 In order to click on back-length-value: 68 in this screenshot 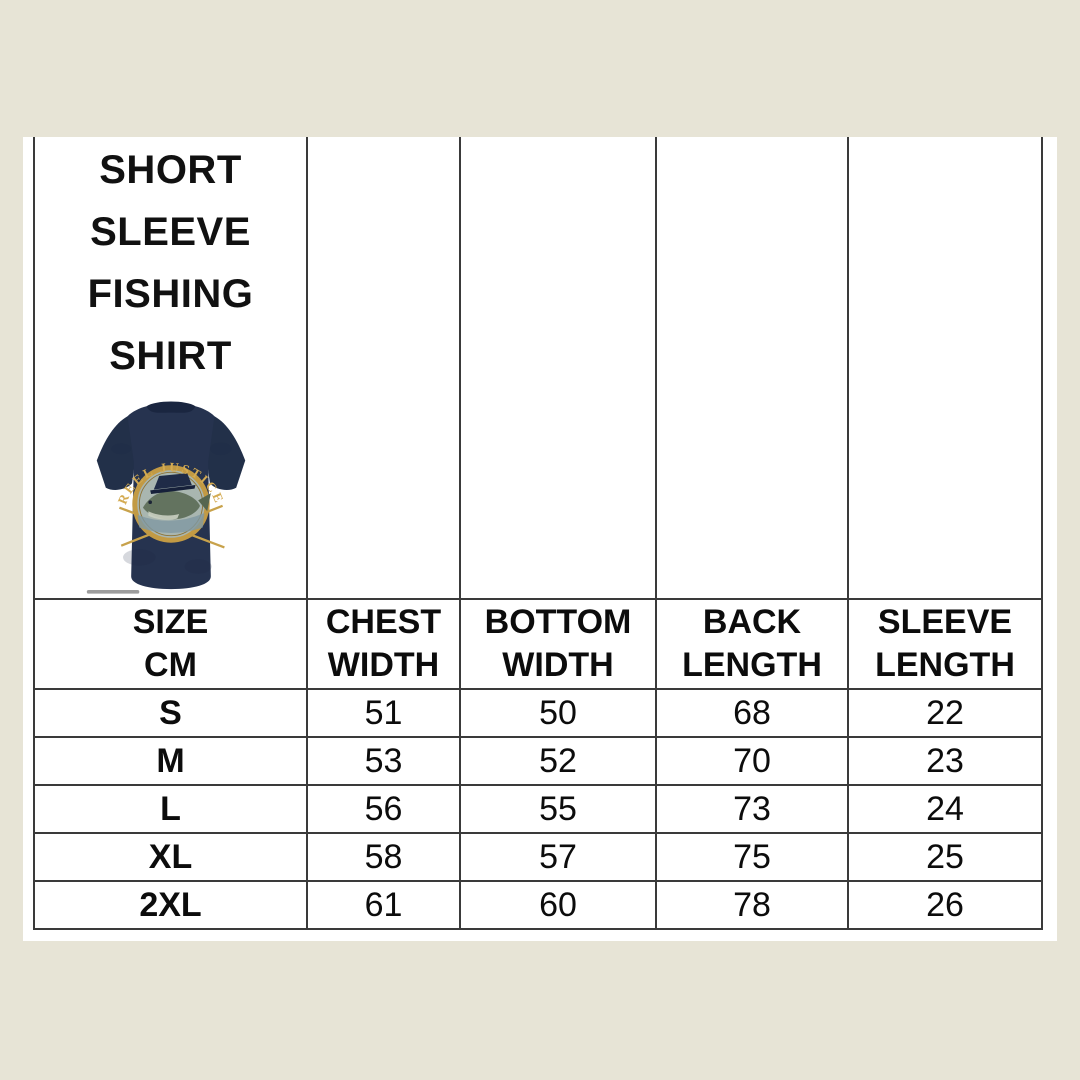, I will do `click(752, 713)`.